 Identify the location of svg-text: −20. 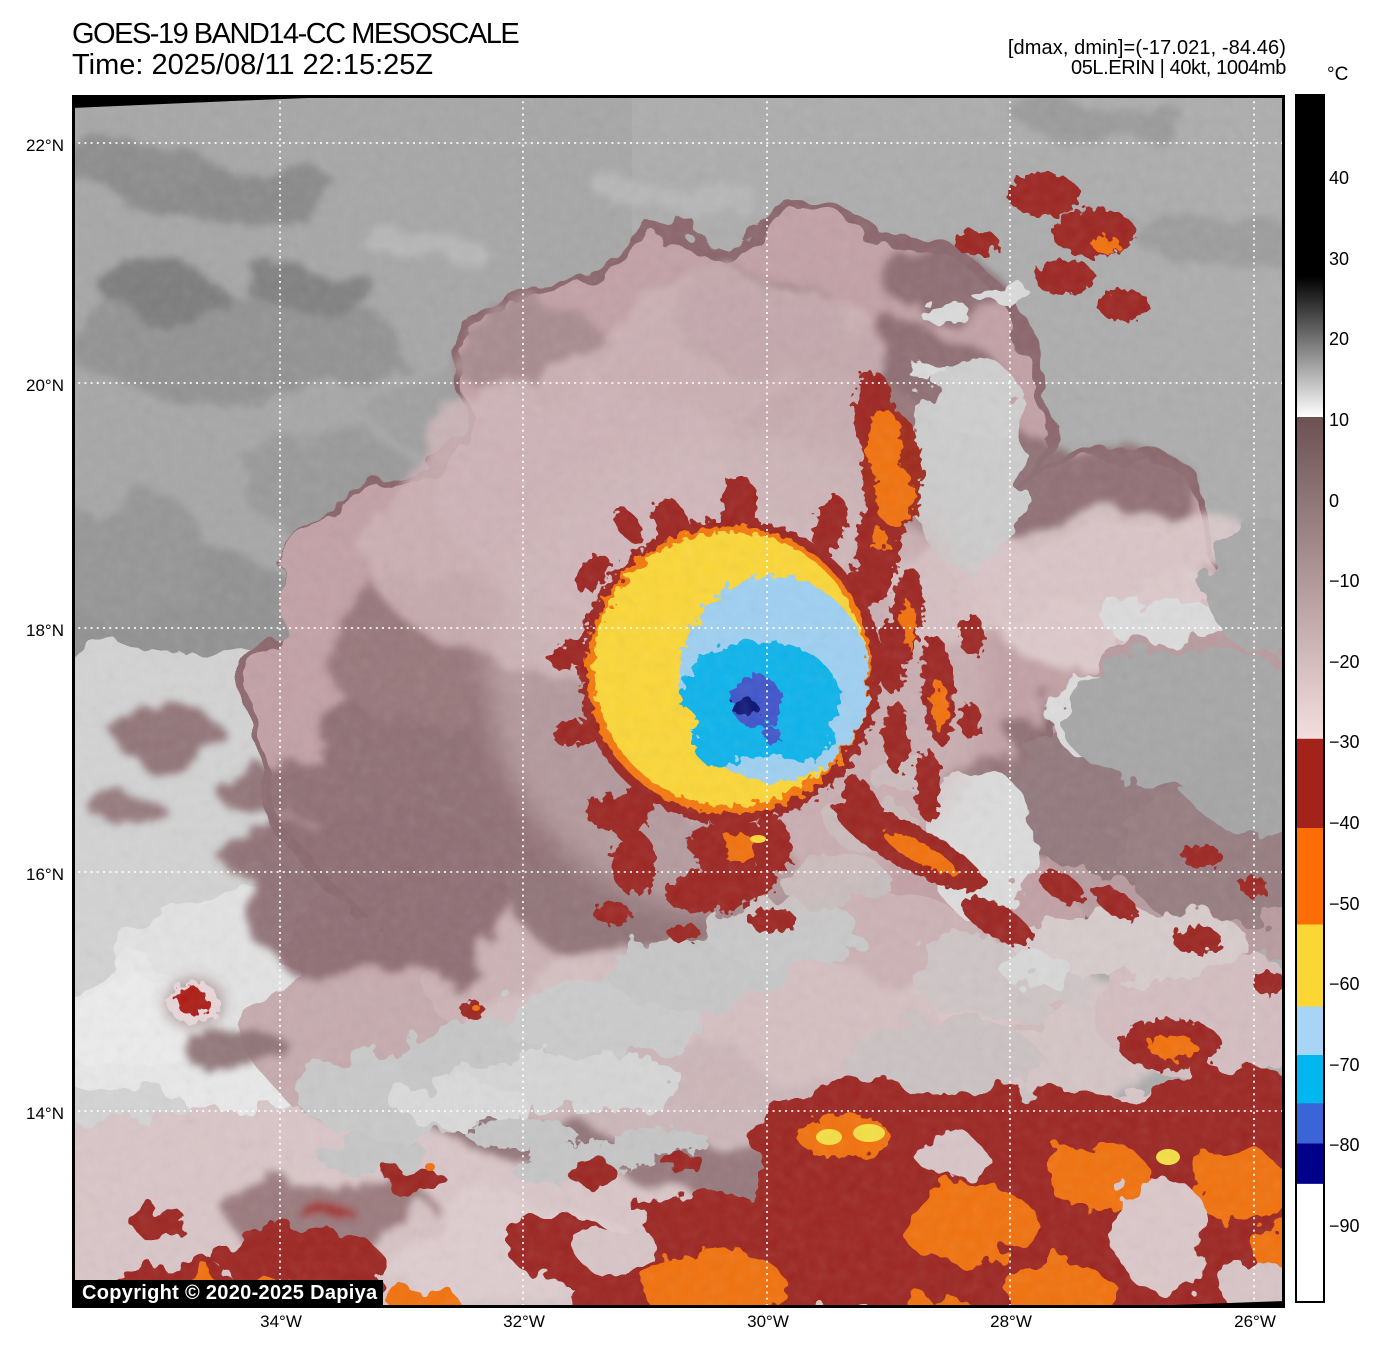
(1344, 662).